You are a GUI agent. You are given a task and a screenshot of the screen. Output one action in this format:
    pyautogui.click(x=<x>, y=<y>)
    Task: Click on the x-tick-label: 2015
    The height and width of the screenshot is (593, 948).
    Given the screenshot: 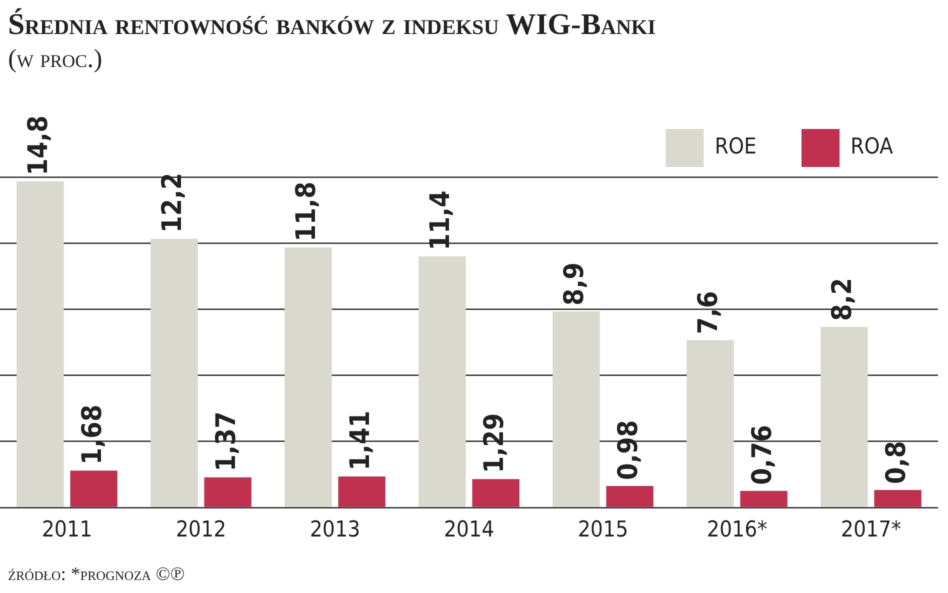 What is the action you would take?
    pyautogui.click(x=603, y=530)
    